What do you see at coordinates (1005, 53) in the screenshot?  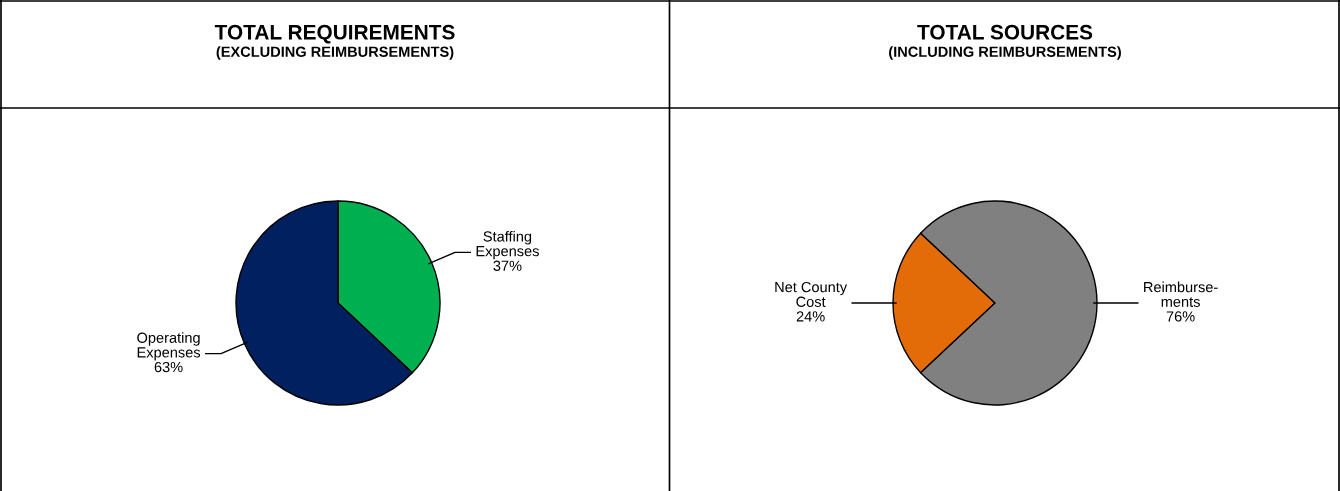 I see `chart-subtitle: (INCLUDING REIMBURSEMENTS)` at bounding box center [1005, 53].